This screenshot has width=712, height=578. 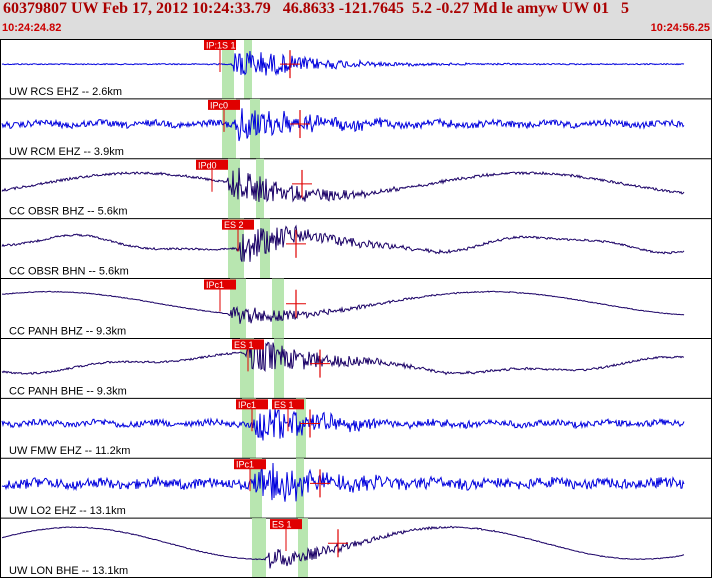 I want to click on pick-label: IPc0, so click(x=219, y=105).